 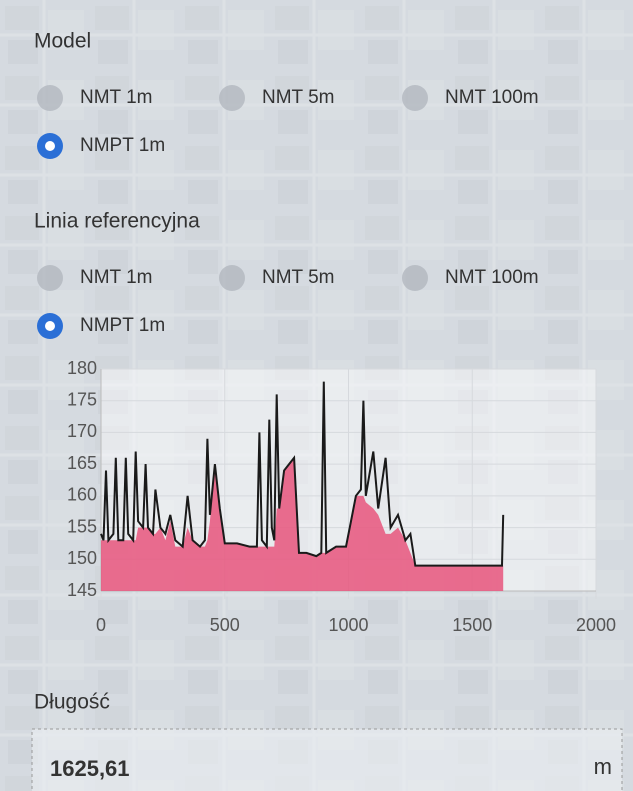 What do you see at coordinates (82, 590) in the screenshot?
I see `y-tick-label: 145` at bounding box center [82, 590].